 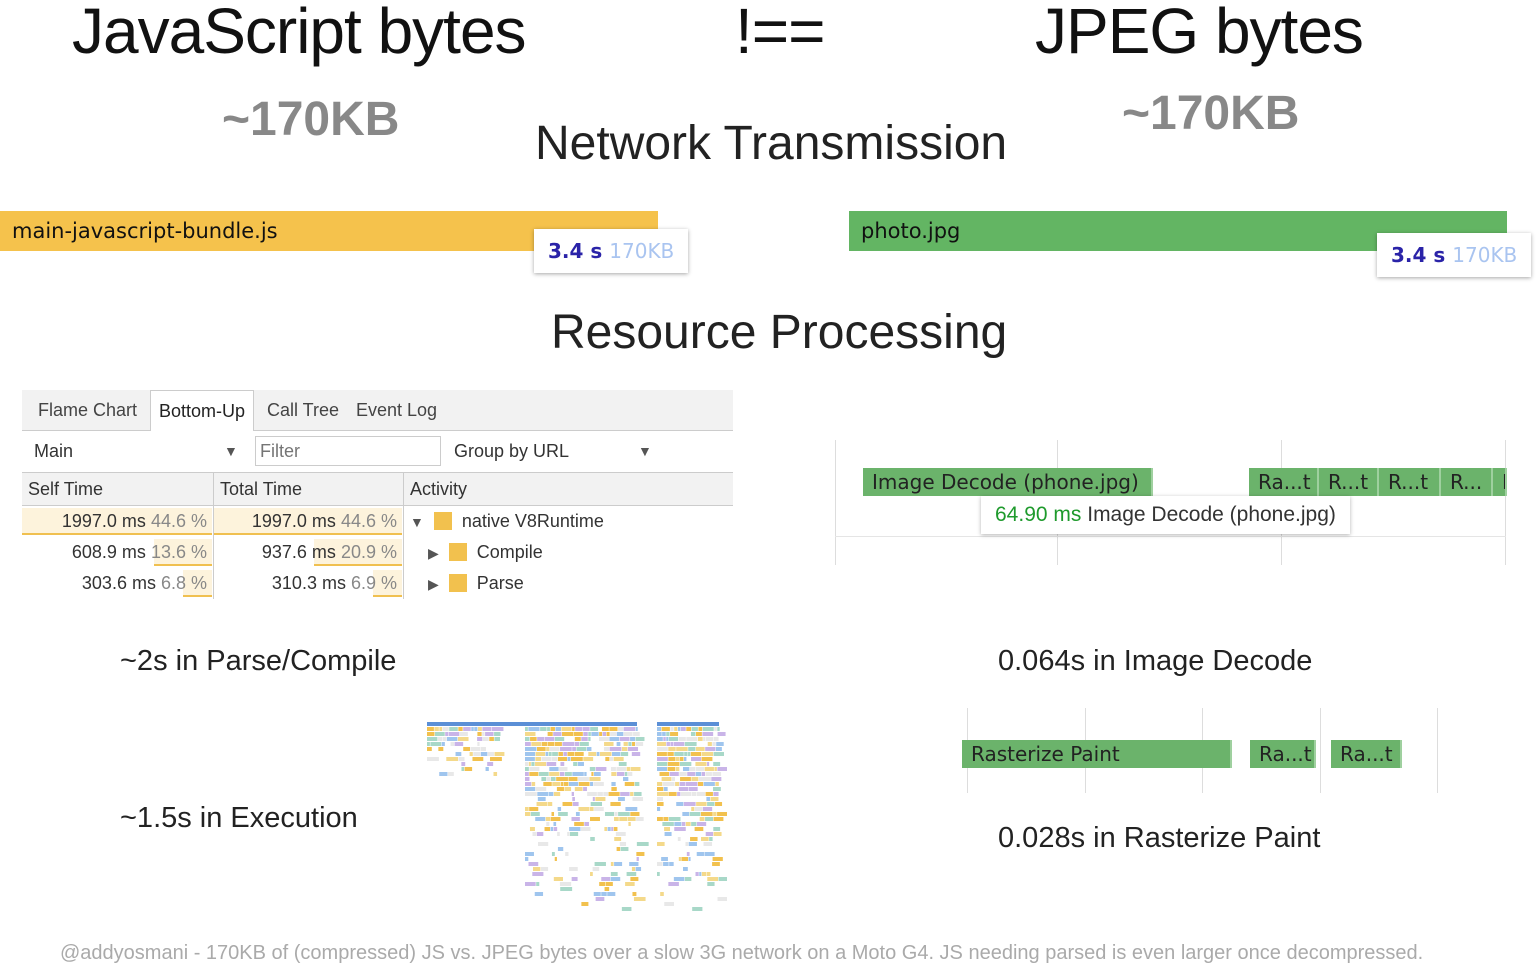 I want to click on group-by-select: Group by URL ▼, so click(x=553, y=451).